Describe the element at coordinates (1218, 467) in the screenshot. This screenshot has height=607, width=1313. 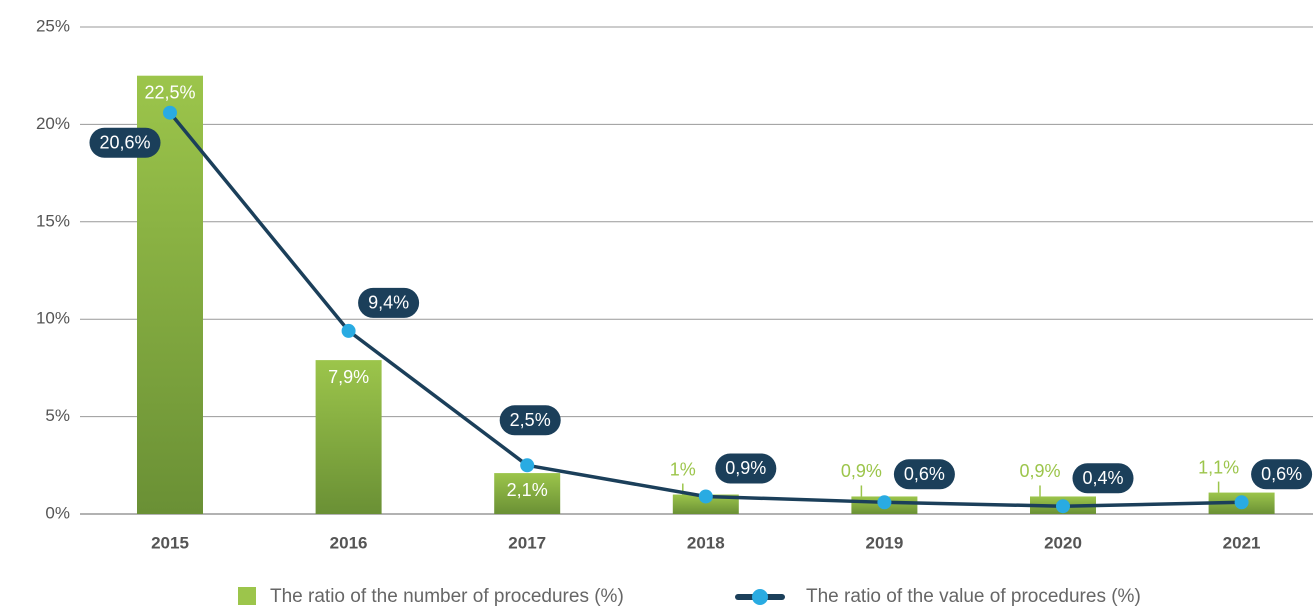
I see `bar-value-label: 1,1%` at that location.